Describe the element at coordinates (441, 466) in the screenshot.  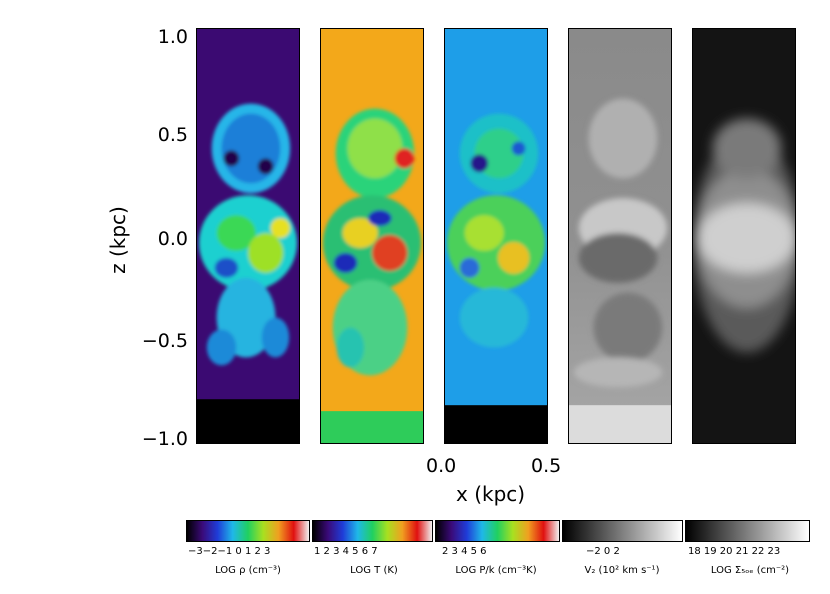
I see `x-tick-label: 0.0` at that location.